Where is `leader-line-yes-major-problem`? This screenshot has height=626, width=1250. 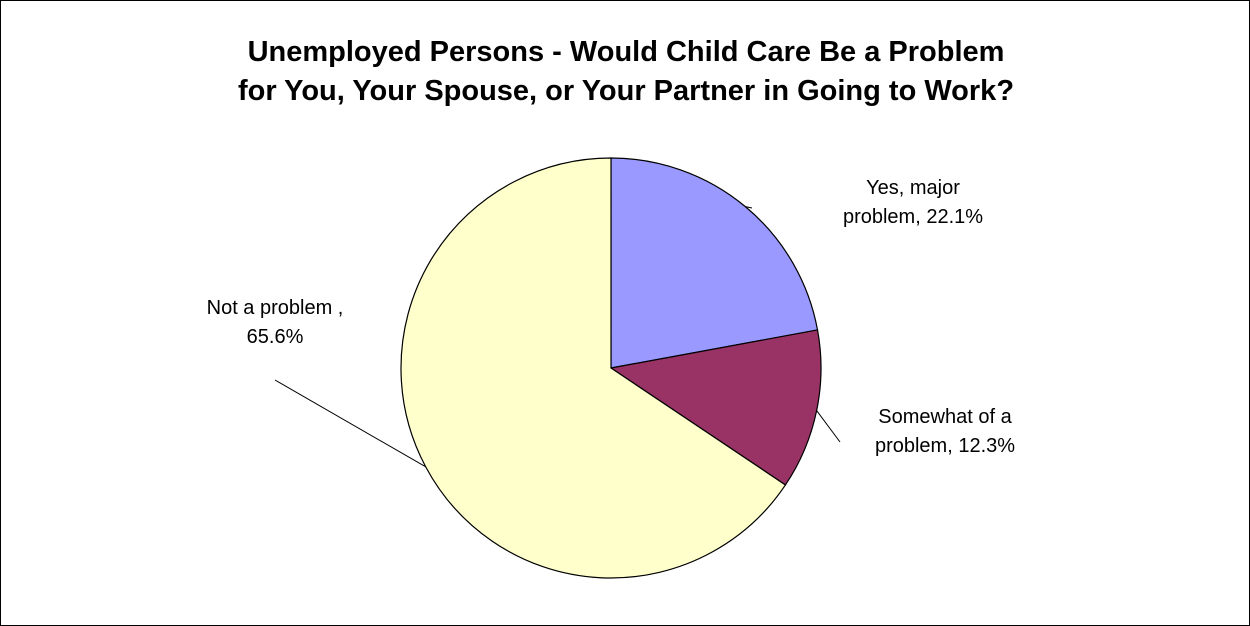 leader-line-yes-major-problem is located at coordinates (749, 207).